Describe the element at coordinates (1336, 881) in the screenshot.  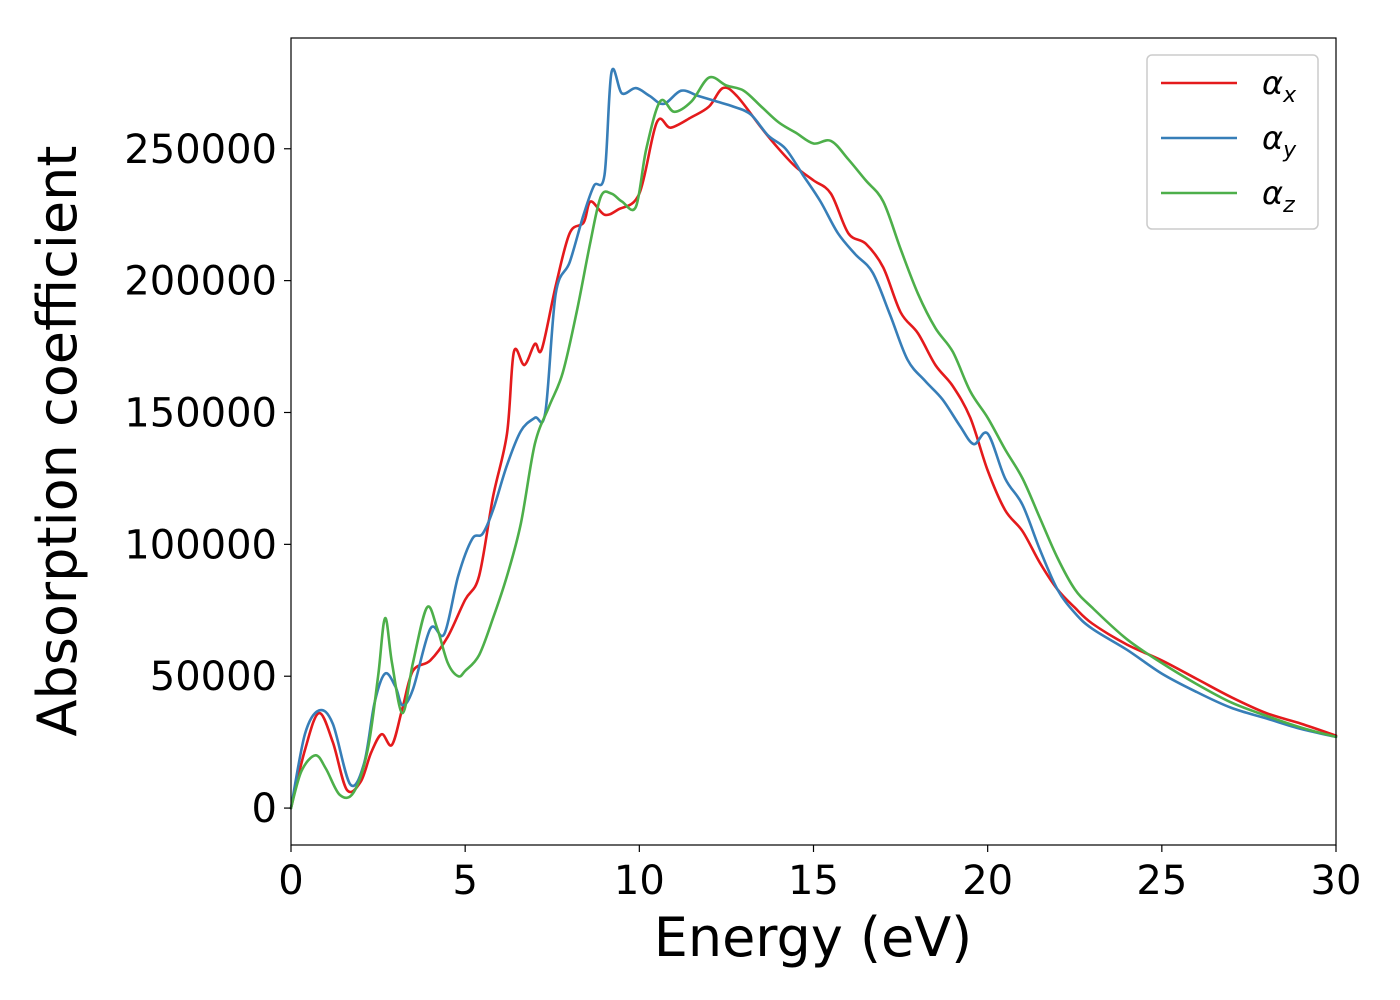
I see `x-tick-label: 30` at that location.